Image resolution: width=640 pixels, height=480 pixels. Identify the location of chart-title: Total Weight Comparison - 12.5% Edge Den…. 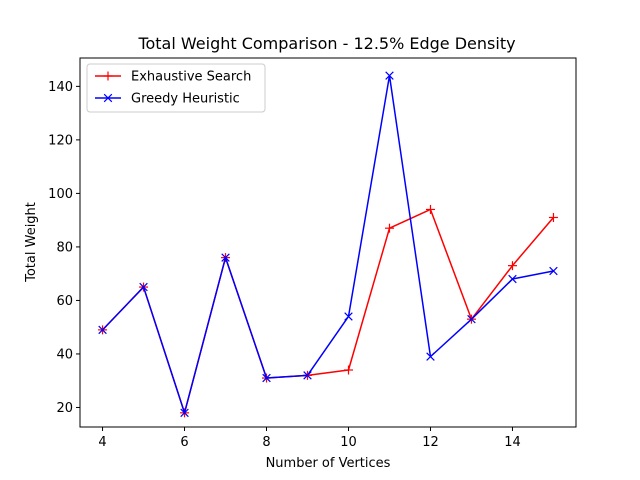
(326, 43).